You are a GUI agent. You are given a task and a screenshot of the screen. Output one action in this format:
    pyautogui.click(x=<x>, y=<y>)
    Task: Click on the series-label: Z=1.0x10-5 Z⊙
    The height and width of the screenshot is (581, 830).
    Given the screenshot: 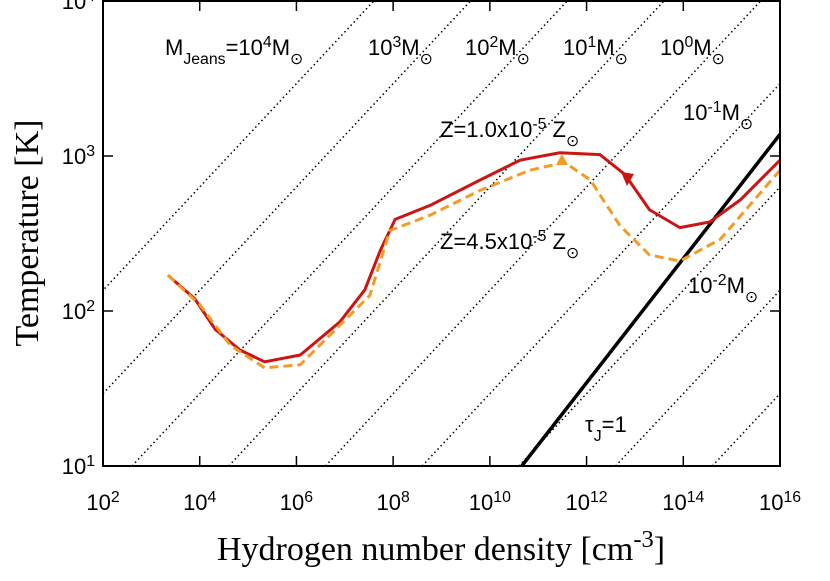 What is the action you would take?
    pyautogui.click(x=509, y=133)
    